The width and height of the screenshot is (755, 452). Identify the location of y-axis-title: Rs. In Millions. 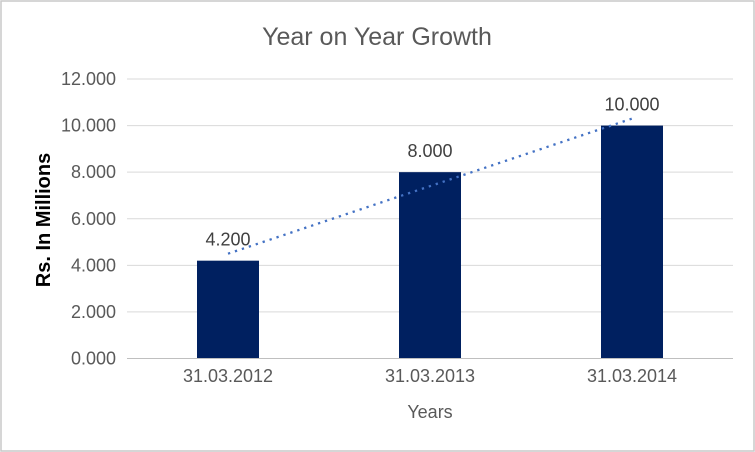
(44, 220).